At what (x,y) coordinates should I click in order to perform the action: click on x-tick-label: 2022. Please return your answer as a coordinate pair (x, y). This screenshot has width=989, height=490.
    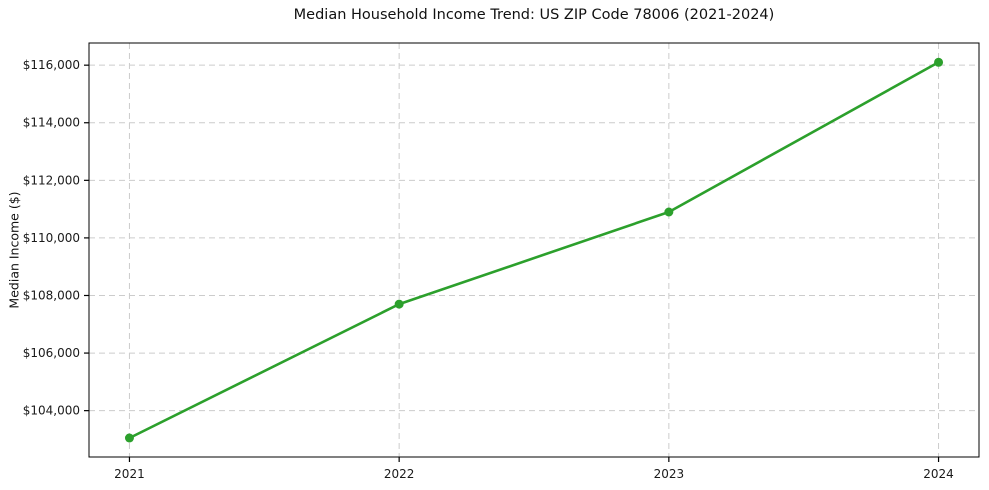
    Looking at the image, I should click on (399, 474).